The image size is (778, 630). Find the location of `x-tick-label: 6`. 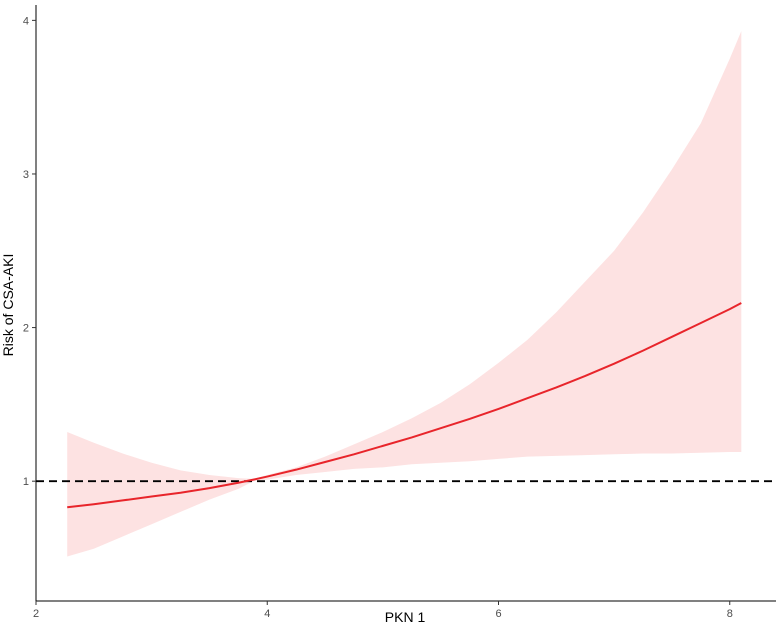

x-tick-label: 6 is located at coordinates (498, 614).